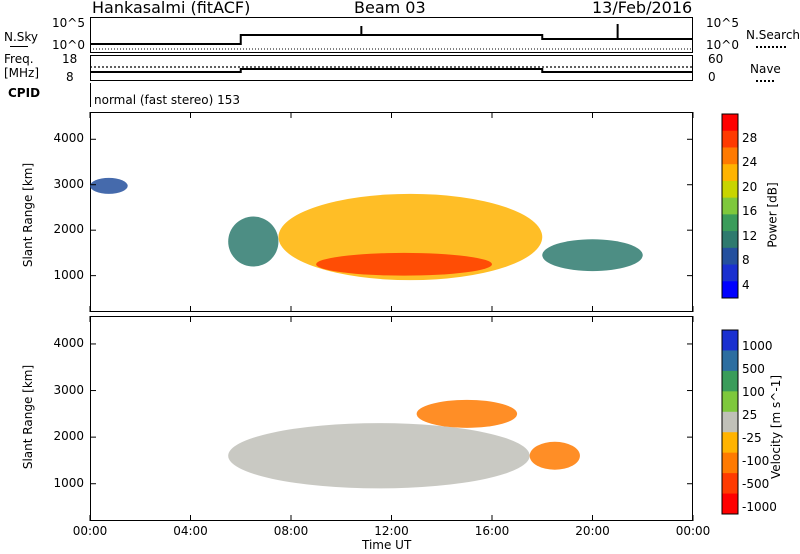  Describe the element at coordinates (750, 211) in the screenshot. I see `power-cb-tick: 16` at that location.